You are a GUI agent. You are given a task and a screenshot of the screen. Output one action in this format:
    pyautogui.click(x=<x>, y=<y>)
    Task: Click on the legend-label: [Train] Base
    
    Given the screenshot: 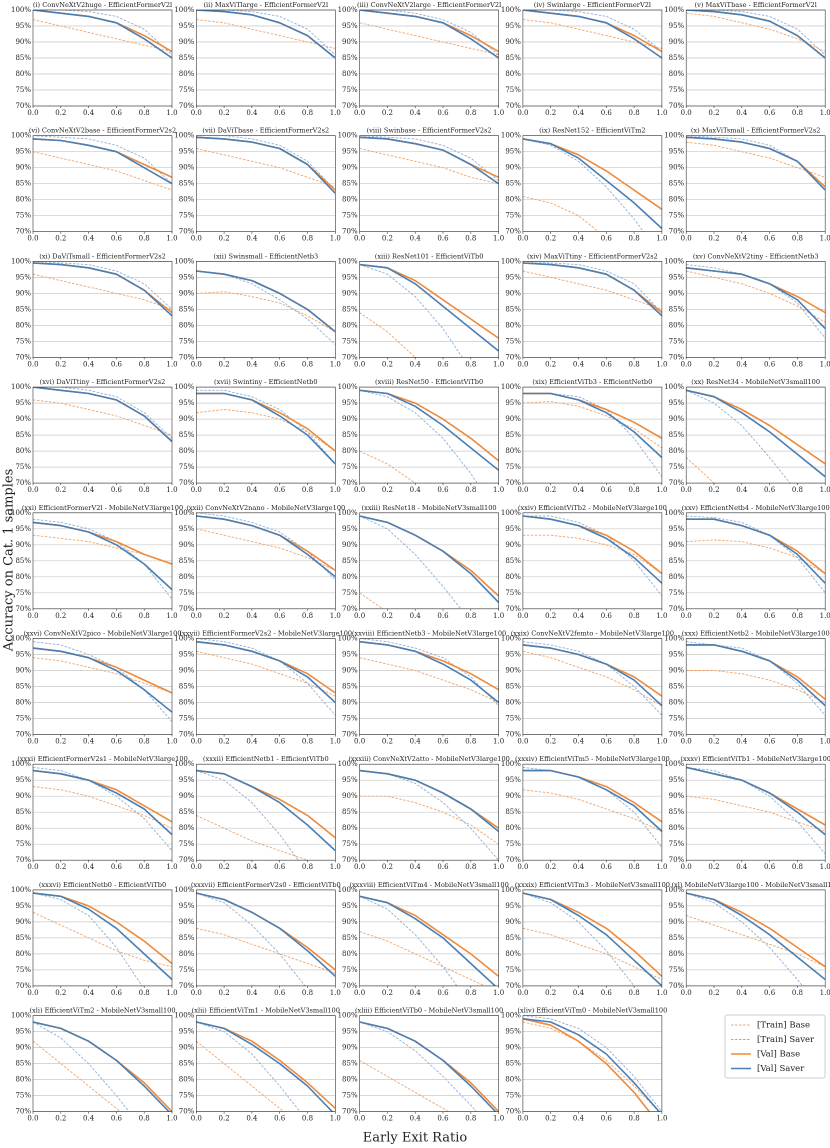 What is the action you would take?
    pyautogui.click(x=783, y=1026)
    